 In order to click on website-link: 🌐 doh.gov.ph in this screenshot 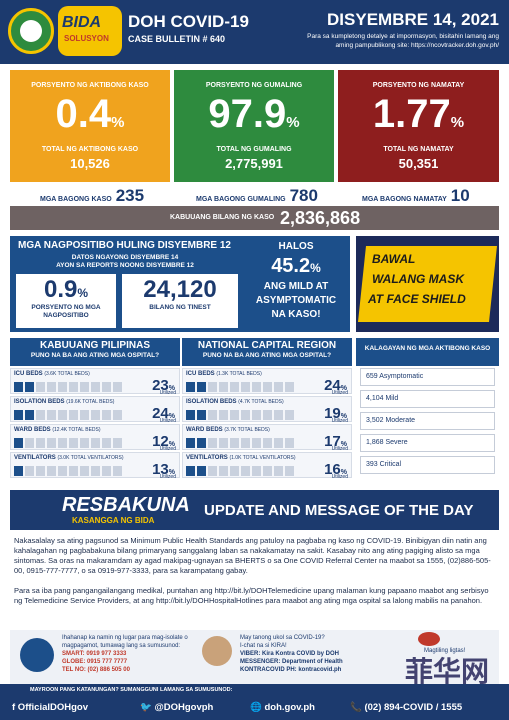, I will do `click(282, 707)`.